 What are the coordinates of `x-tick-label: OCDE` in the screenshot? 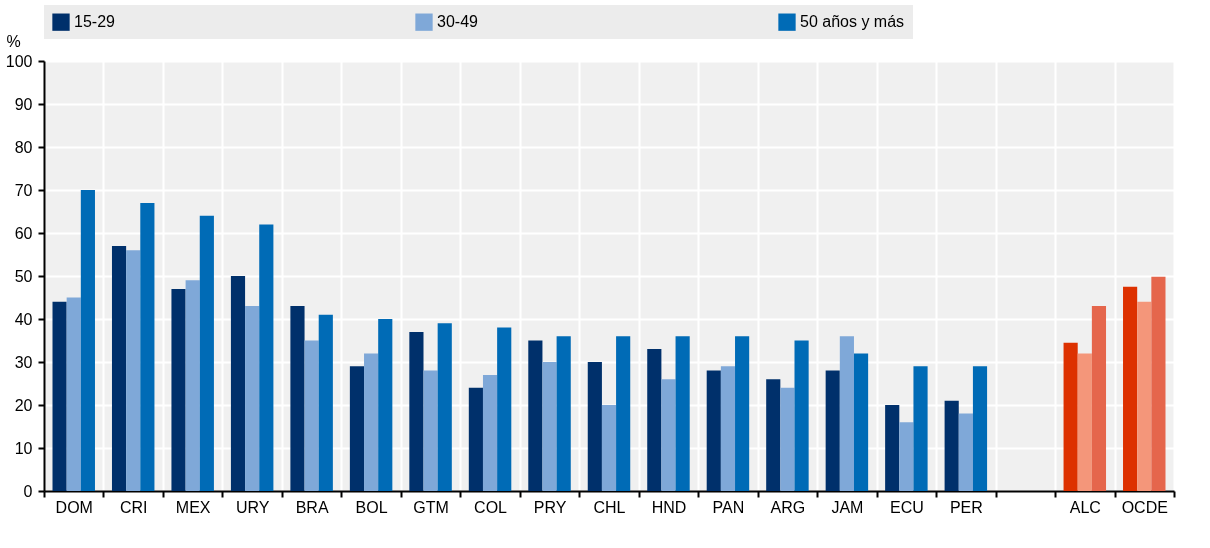 It's located at (1144, 507).